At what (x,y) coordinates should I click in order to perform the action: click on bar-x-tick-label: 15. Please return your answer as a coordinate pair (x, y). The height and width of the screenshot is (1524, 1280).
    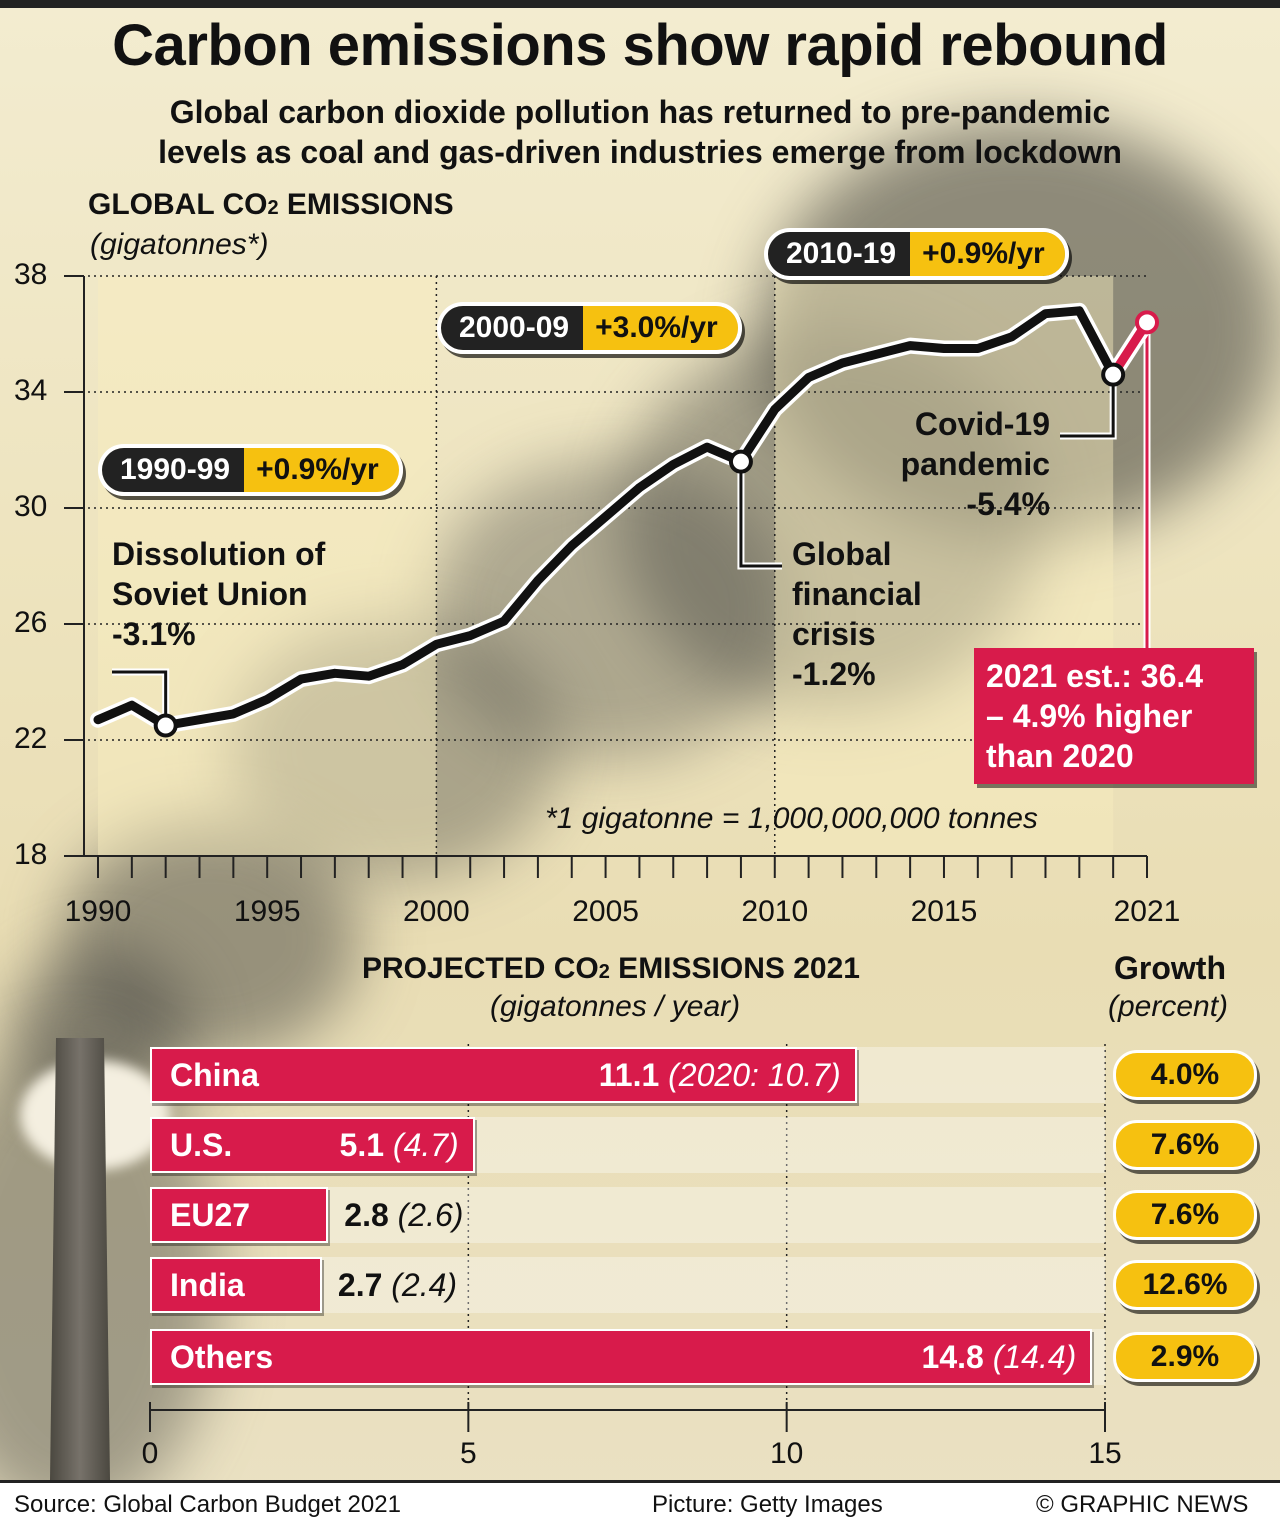
    Looking at the image, I should click on (1105, 1453).